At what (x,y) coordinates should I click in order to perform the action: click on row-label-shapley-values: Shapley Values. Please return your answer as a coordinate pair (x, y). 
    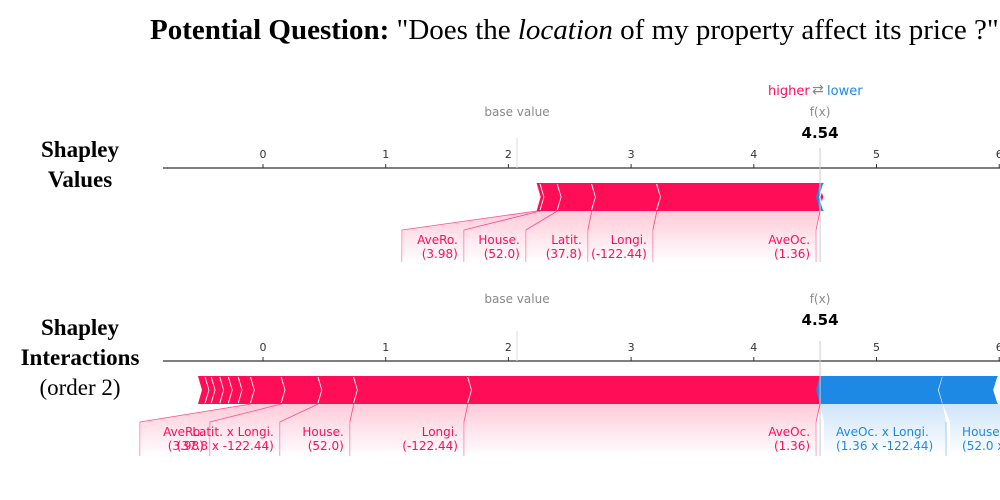
    Looking at the image, I should click on (80, 165).